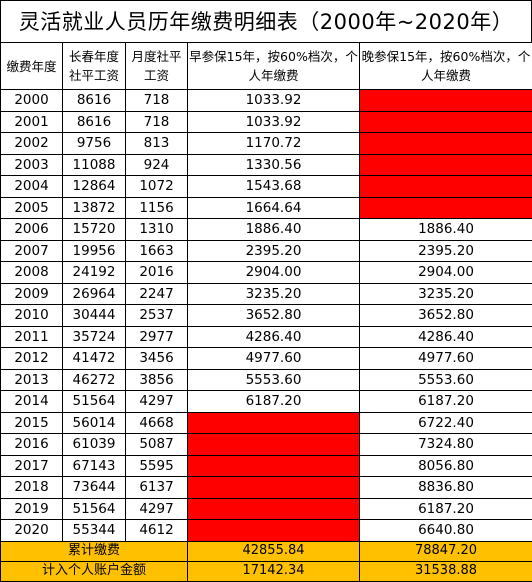 Image resolution: width=532 pixels, height=582 pixels. What do you see at coordinates (32, 337) in the screenshot?
I see `cell-year: 2011` at bounding box center [32, 337].